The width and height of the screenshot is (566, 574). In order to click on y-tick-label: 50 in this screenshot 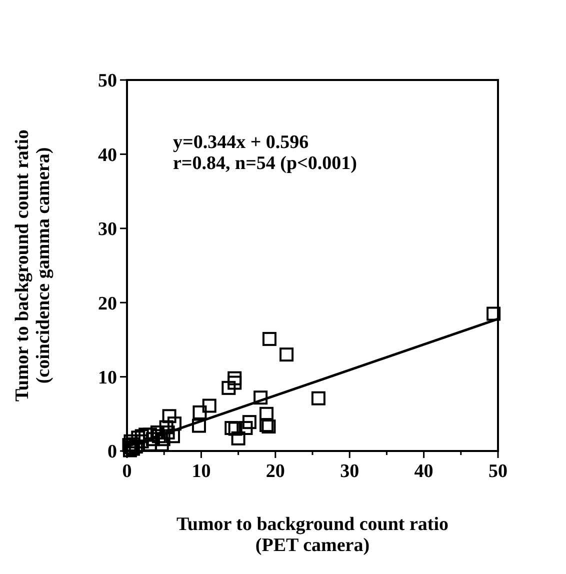, I will do `click(107, 81)`.